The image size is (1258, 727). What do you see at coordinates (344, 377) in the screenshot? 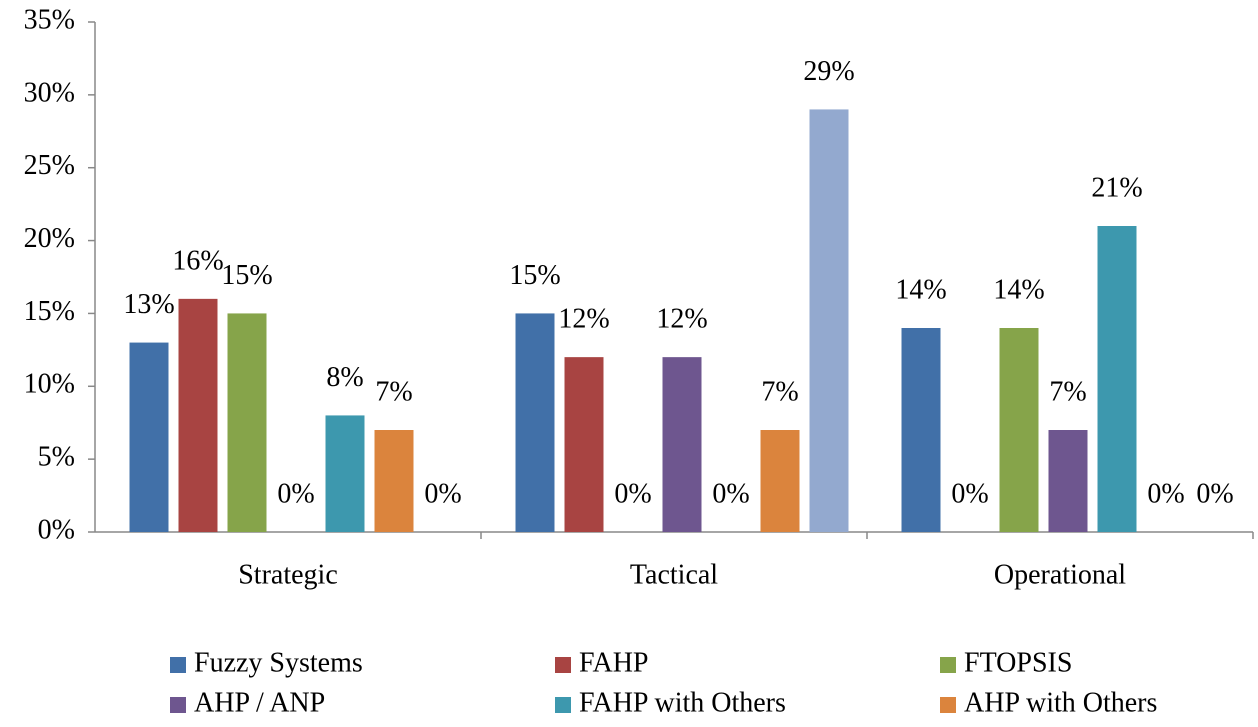
I see `value-label: 8%` at bounding box center [344, 377].